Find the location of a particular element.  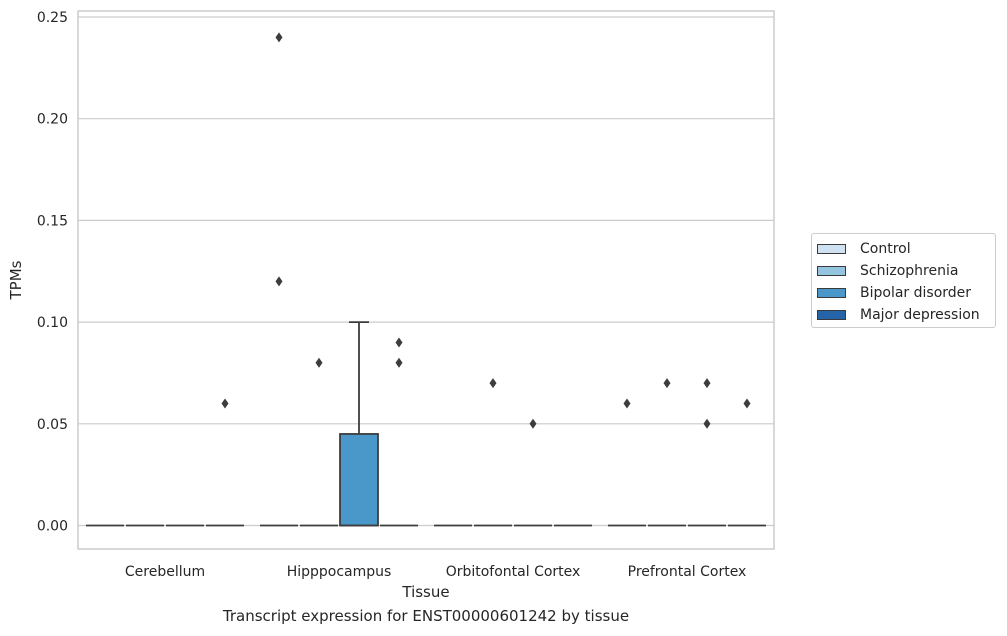

legend-item: Control is located at coordinates (906, 249).